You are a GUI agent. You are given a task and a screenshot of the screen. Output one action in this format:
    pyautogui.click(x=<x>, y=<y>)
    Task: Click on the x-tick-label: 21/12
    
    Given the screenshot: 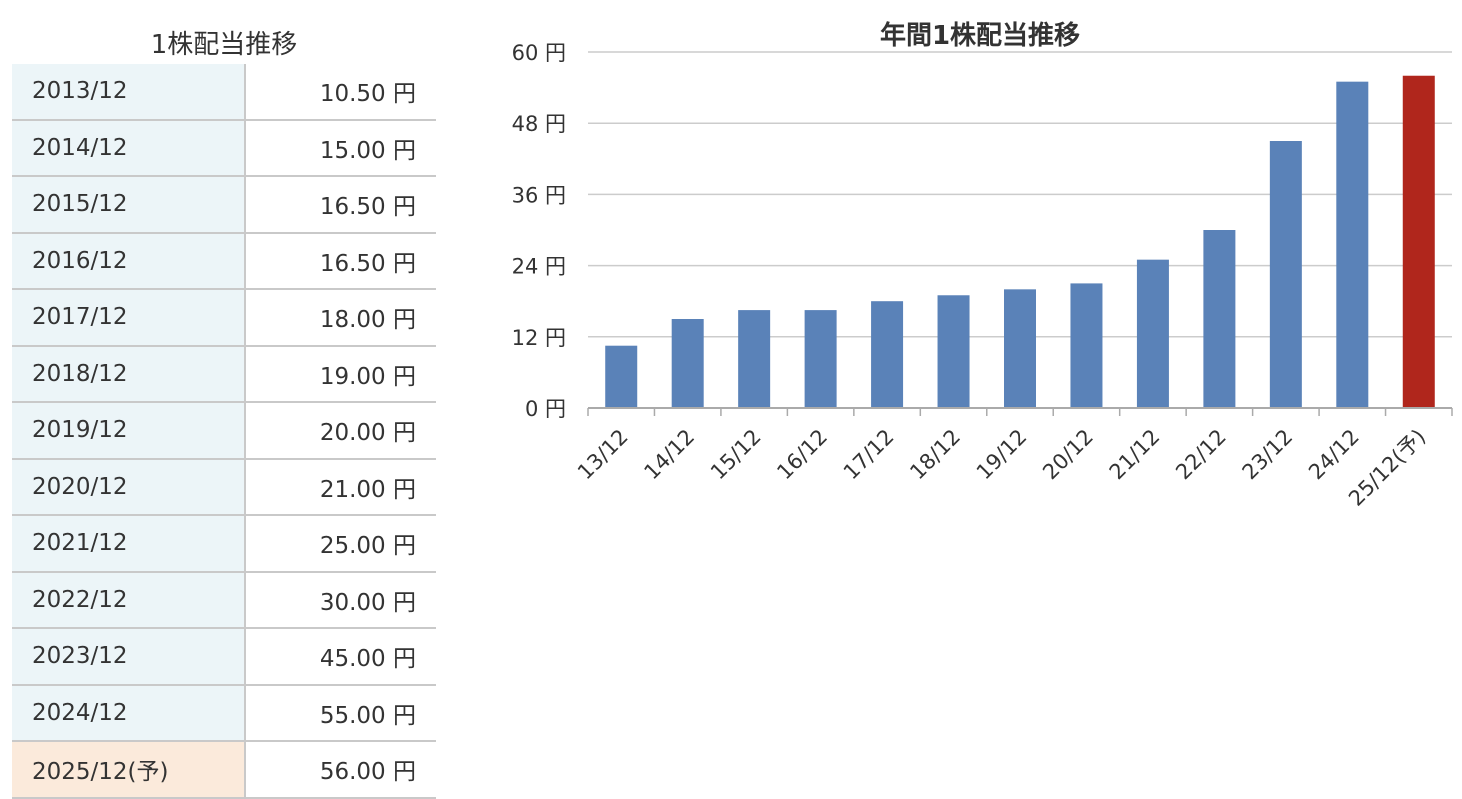 What is the action you would take?
    pyautogui.click(x=1135, y=455)
    